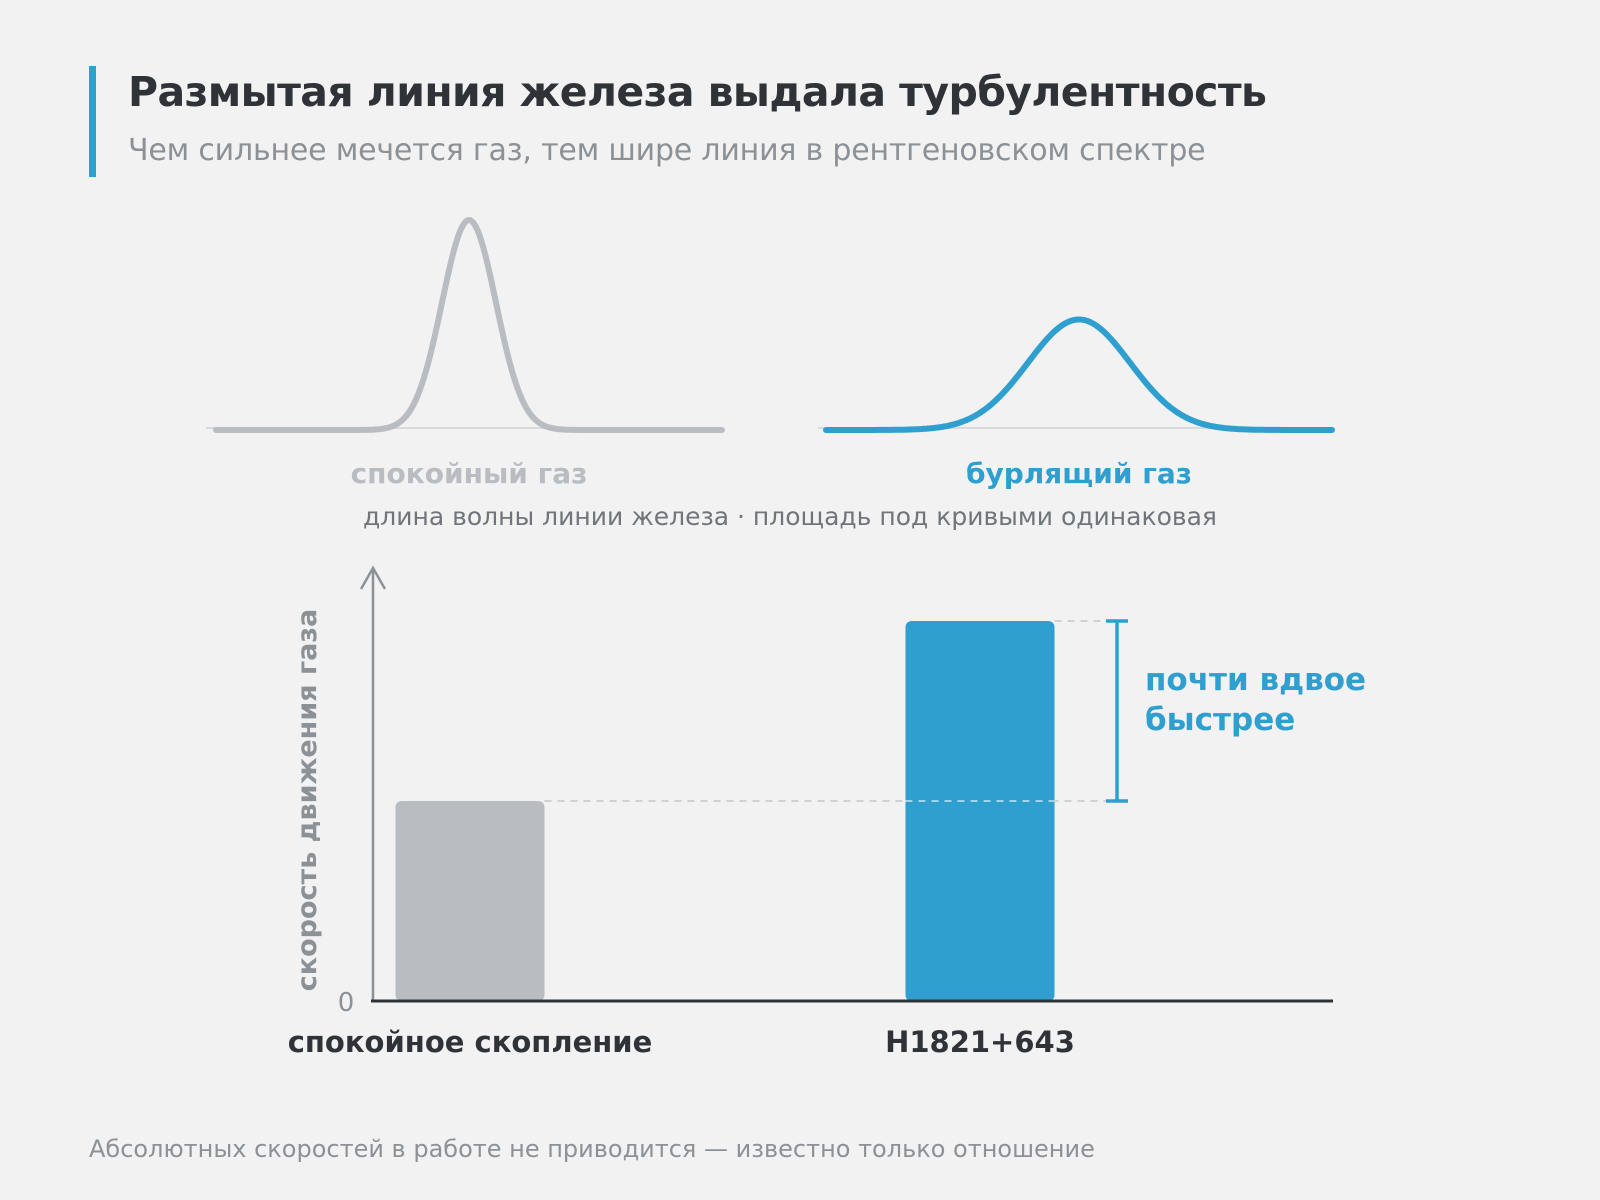  Describe the element at coordinates (92, 121) in the screenshot. I see `title-accent-bar` at that location.